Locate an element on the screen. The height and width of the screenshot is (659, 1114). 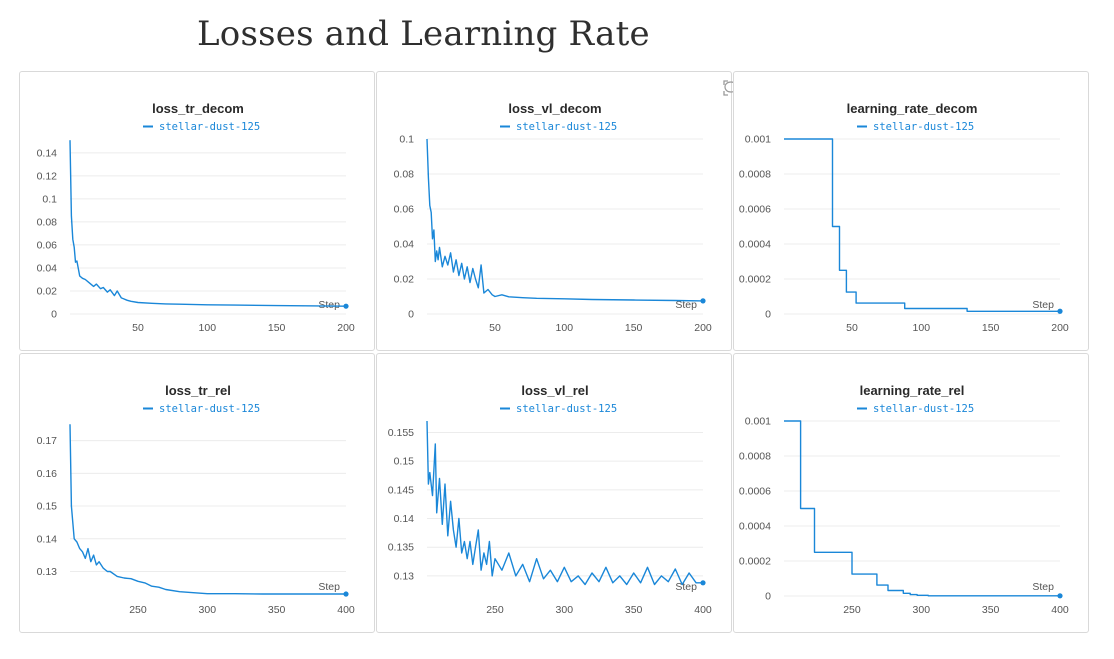
y-tick-label: 0.17 is located at coordinates (47, 441).